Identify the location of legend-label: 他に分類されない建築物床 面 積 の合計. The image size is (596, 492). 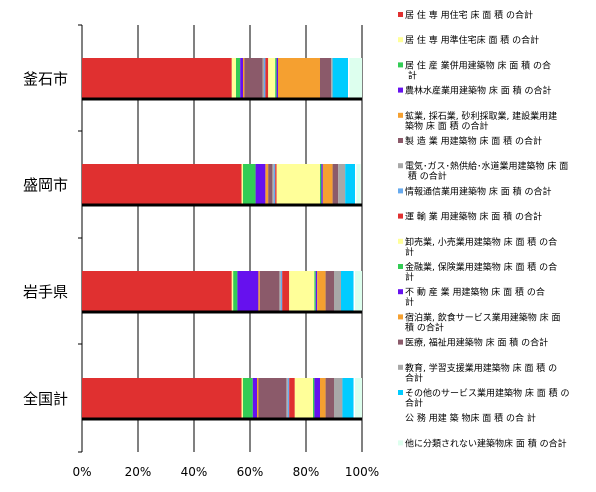
(486, 443).